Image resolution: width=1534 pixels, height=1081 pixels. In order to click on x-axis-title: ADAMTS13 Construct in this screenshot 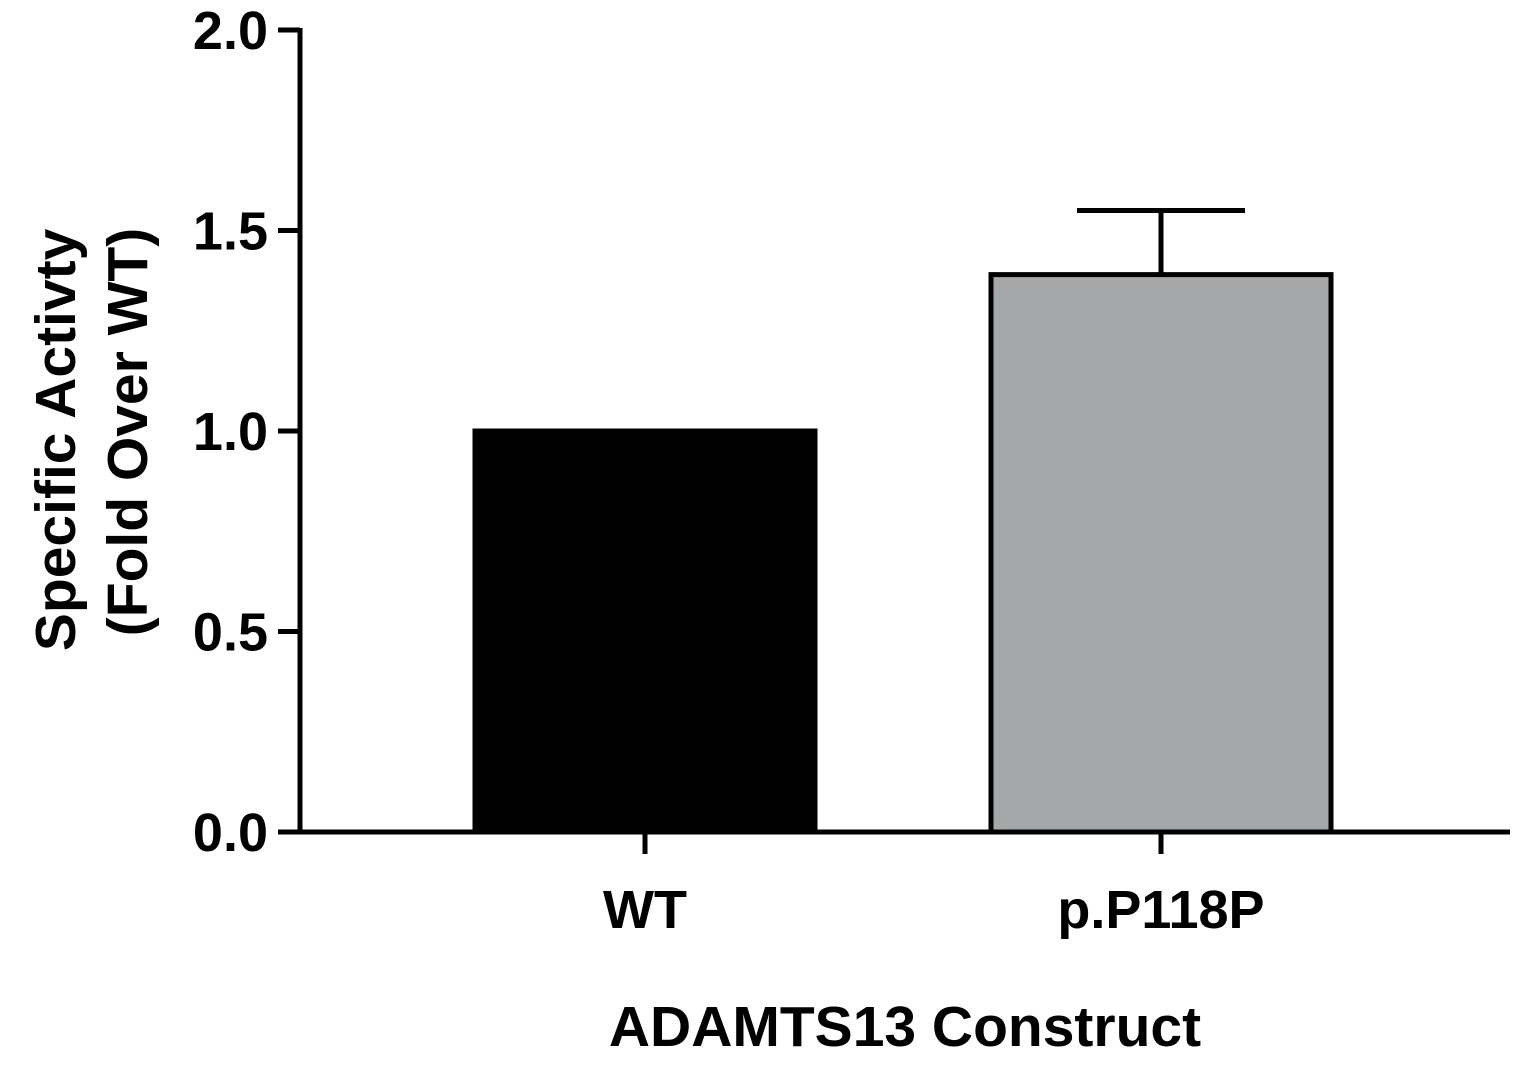, I will do `click(905, 1027)`.